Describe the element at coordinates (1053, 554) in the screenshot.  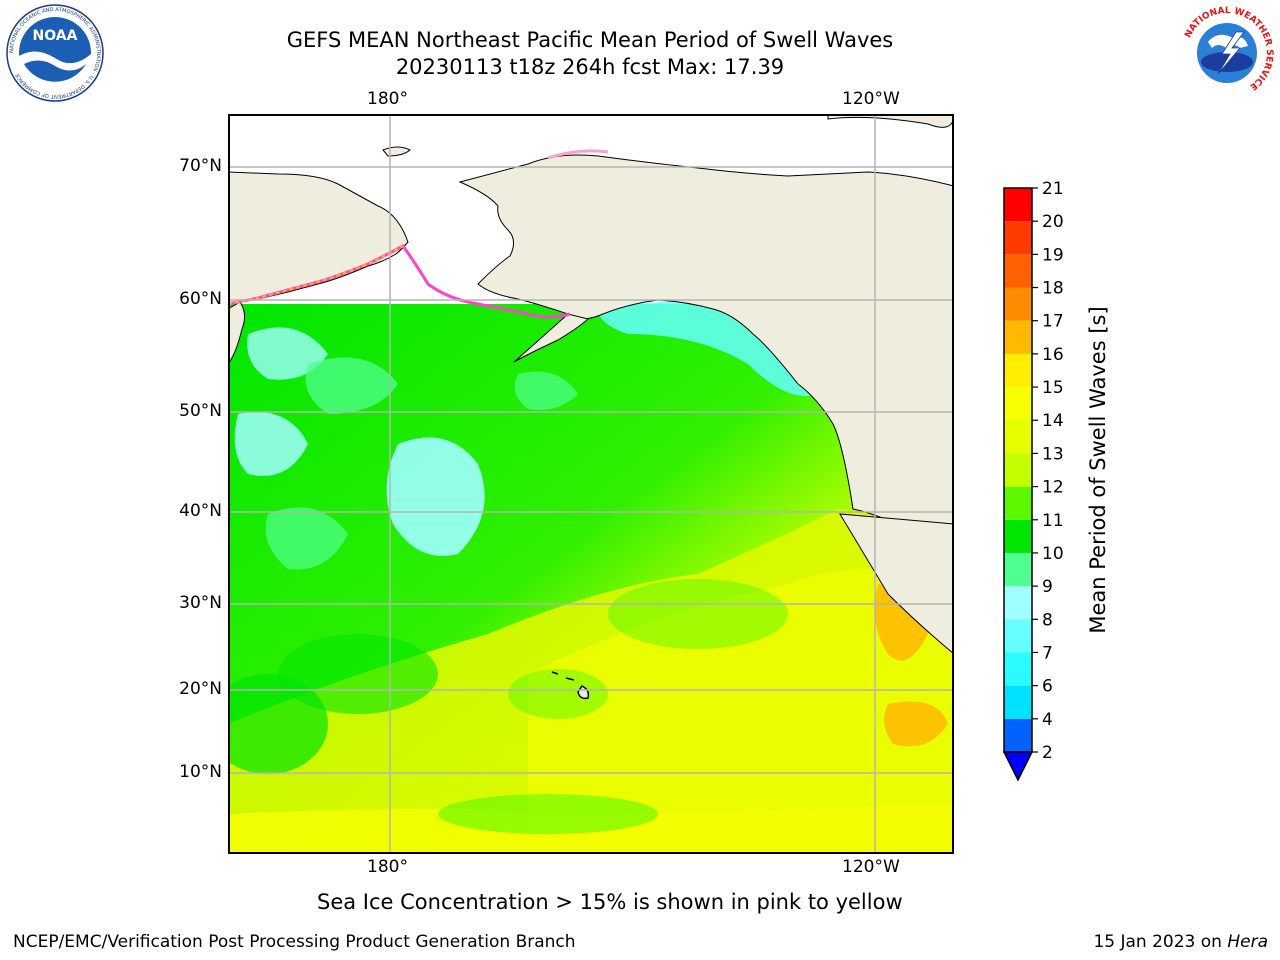
I see `colorbar-label-10: 10` at that location.